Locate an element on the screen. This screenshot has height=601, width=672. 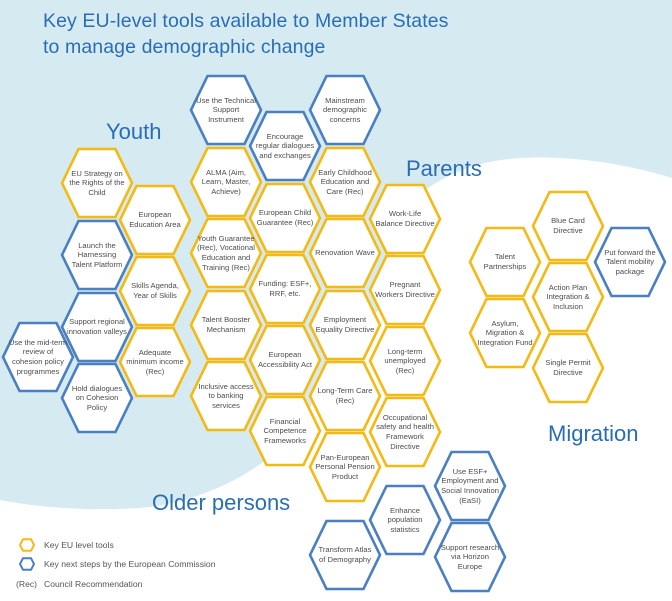
hexagon-long-term-unemployed: Long-term unemployed (Rec) is located at coordinates (405, 361).